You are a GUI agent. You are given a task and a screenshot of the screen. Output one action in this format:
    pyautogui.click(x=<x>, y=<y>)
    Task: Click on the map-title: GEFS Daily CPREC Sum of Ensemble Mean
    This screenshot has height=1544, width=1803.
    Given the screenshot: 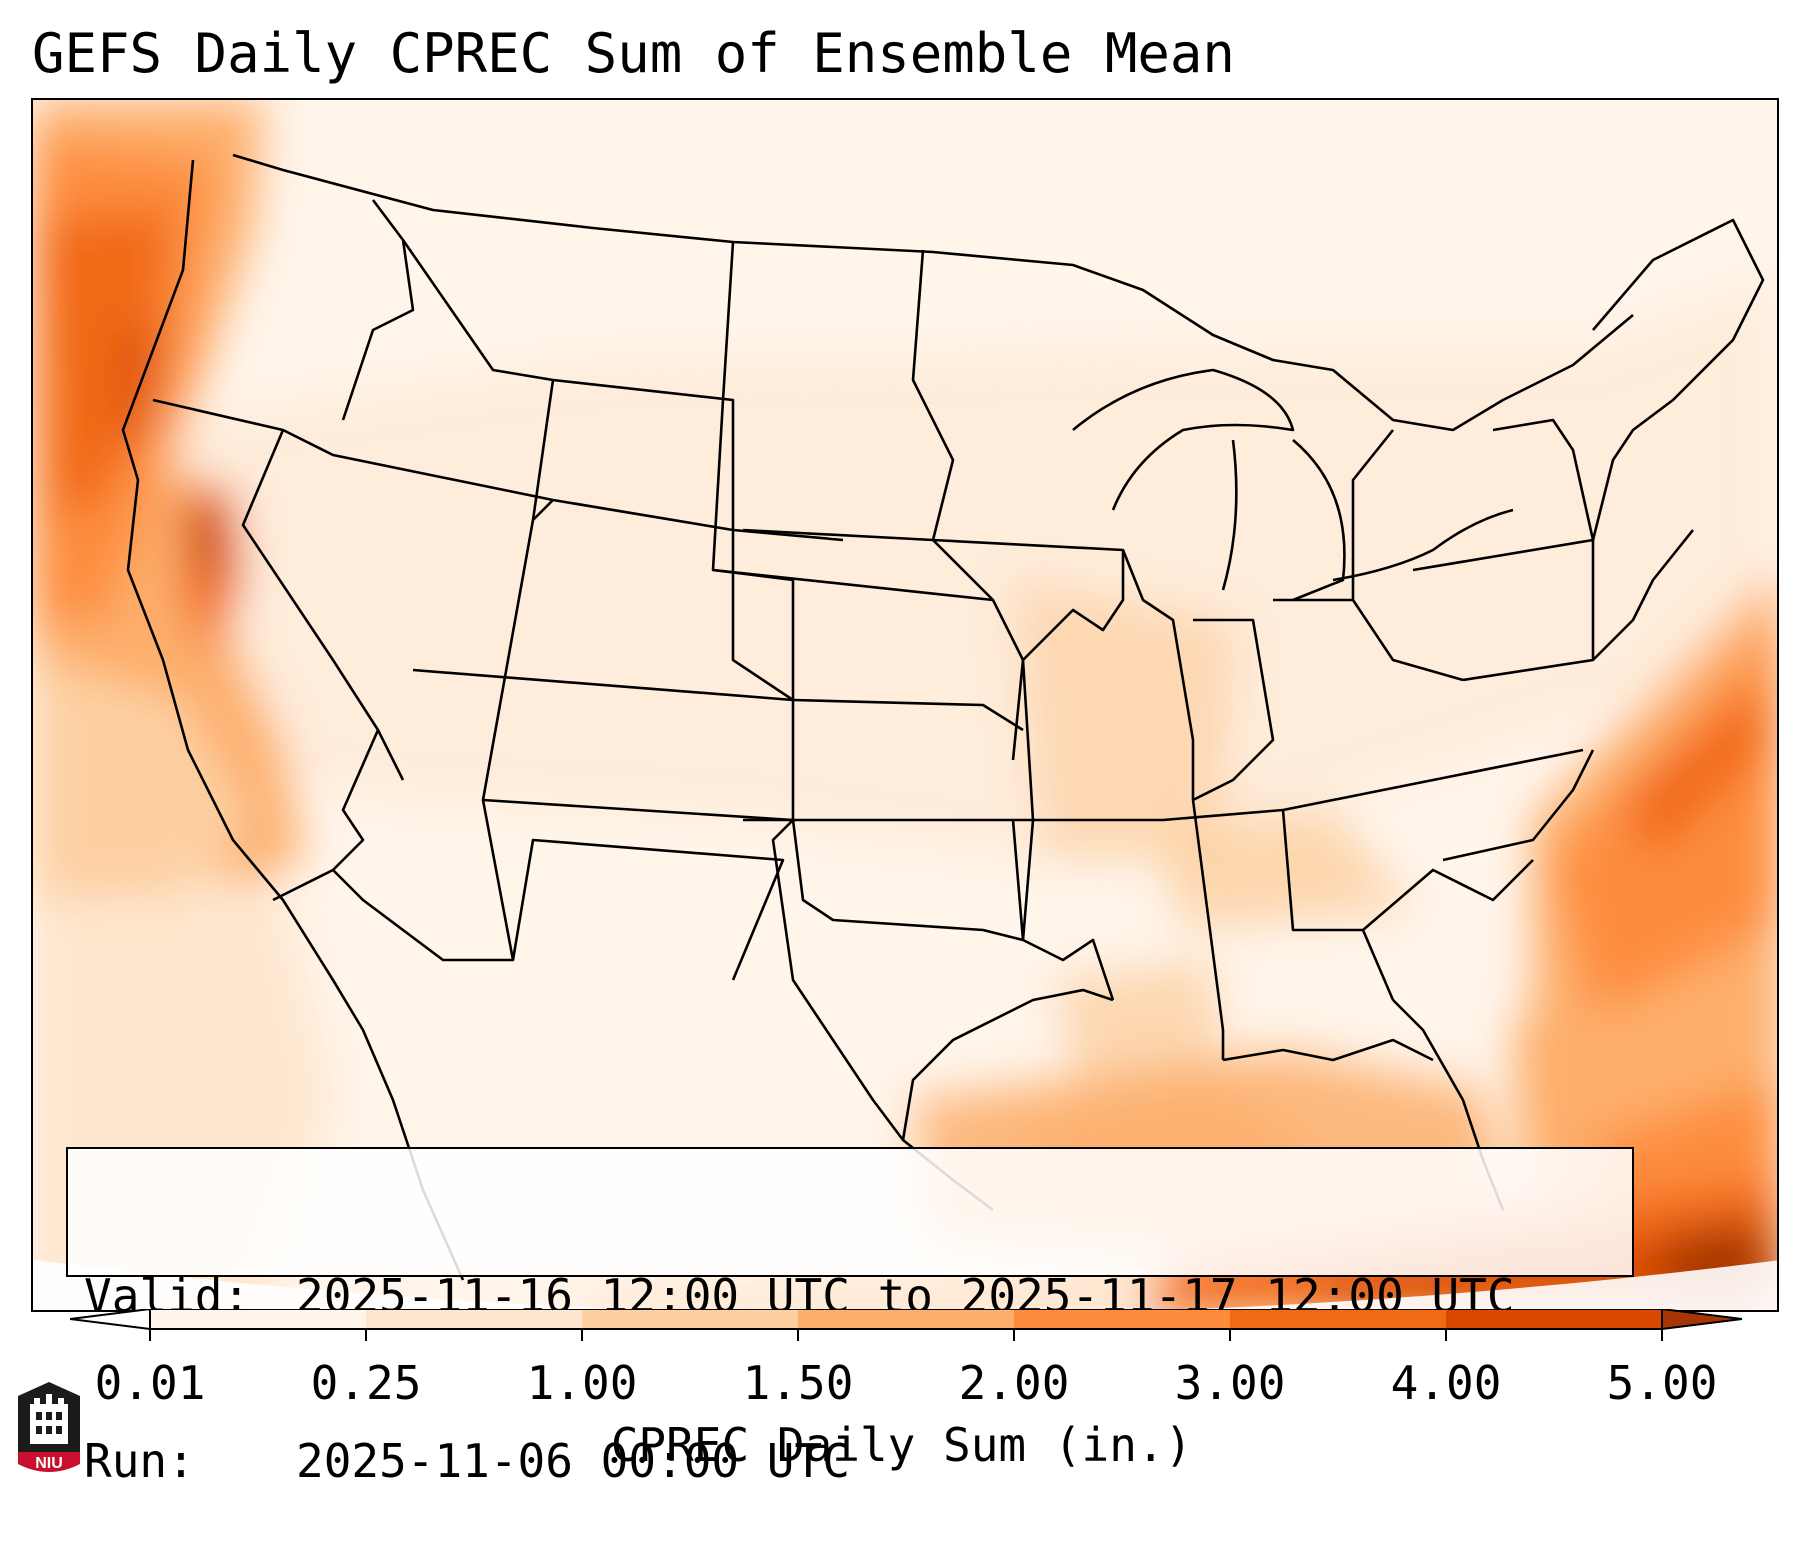 What is the action you would take?
    pyautogui.click(x=633, y=53)
    